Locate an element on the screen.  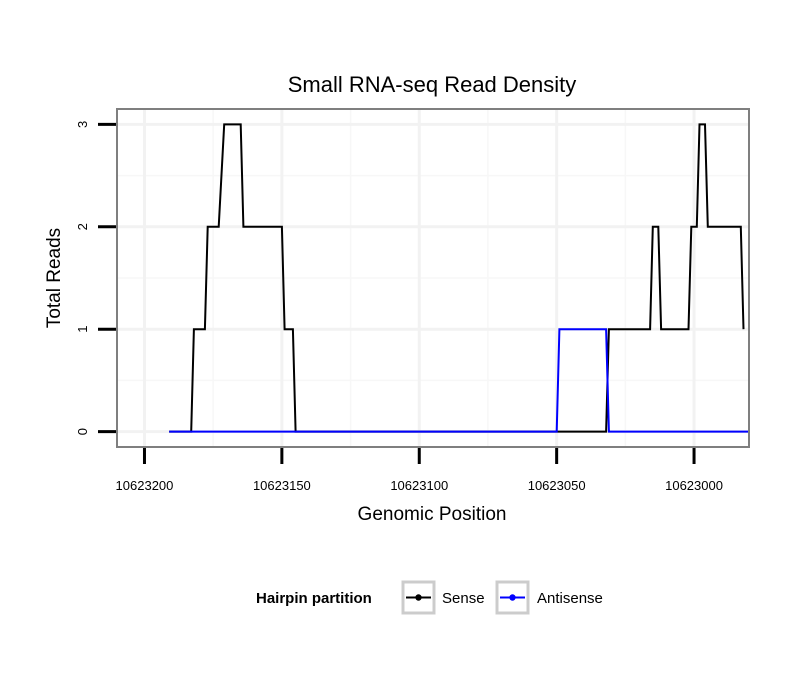
x-axis-label: Genomic Position is located at coordinates (432, 514).